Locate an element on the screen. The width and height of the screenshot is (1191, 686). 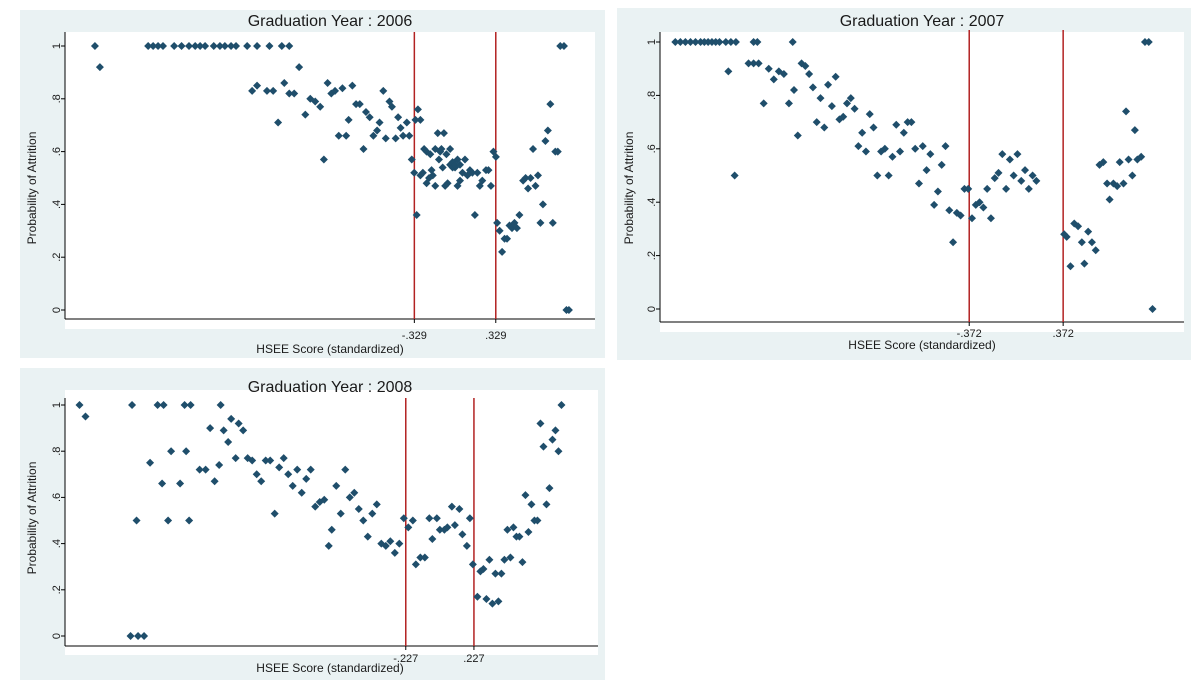
chart-title: Graduation Year : 2008 is located at coordinates (330, 387).